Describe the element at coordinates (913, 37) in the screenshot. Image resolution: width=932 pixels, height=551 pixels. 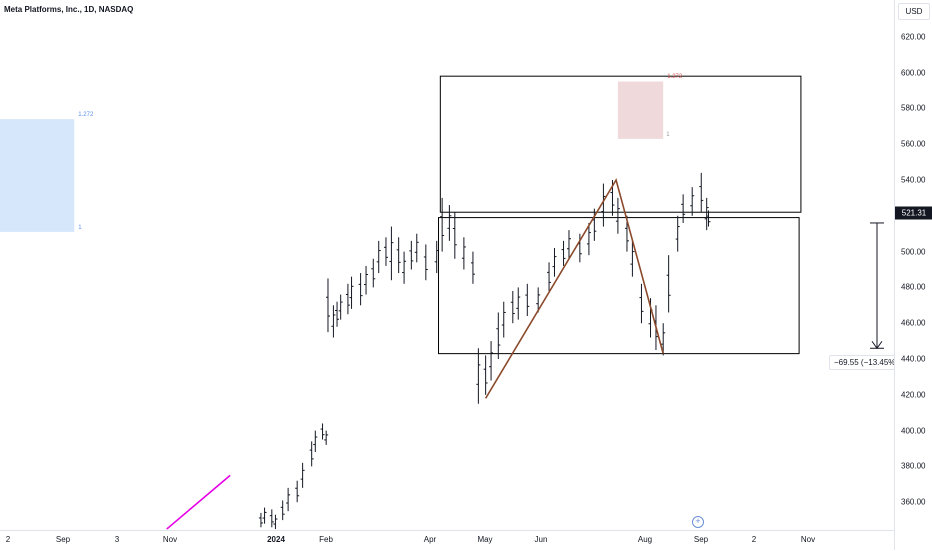
I see `price-tick-label: 620.00` at that location.